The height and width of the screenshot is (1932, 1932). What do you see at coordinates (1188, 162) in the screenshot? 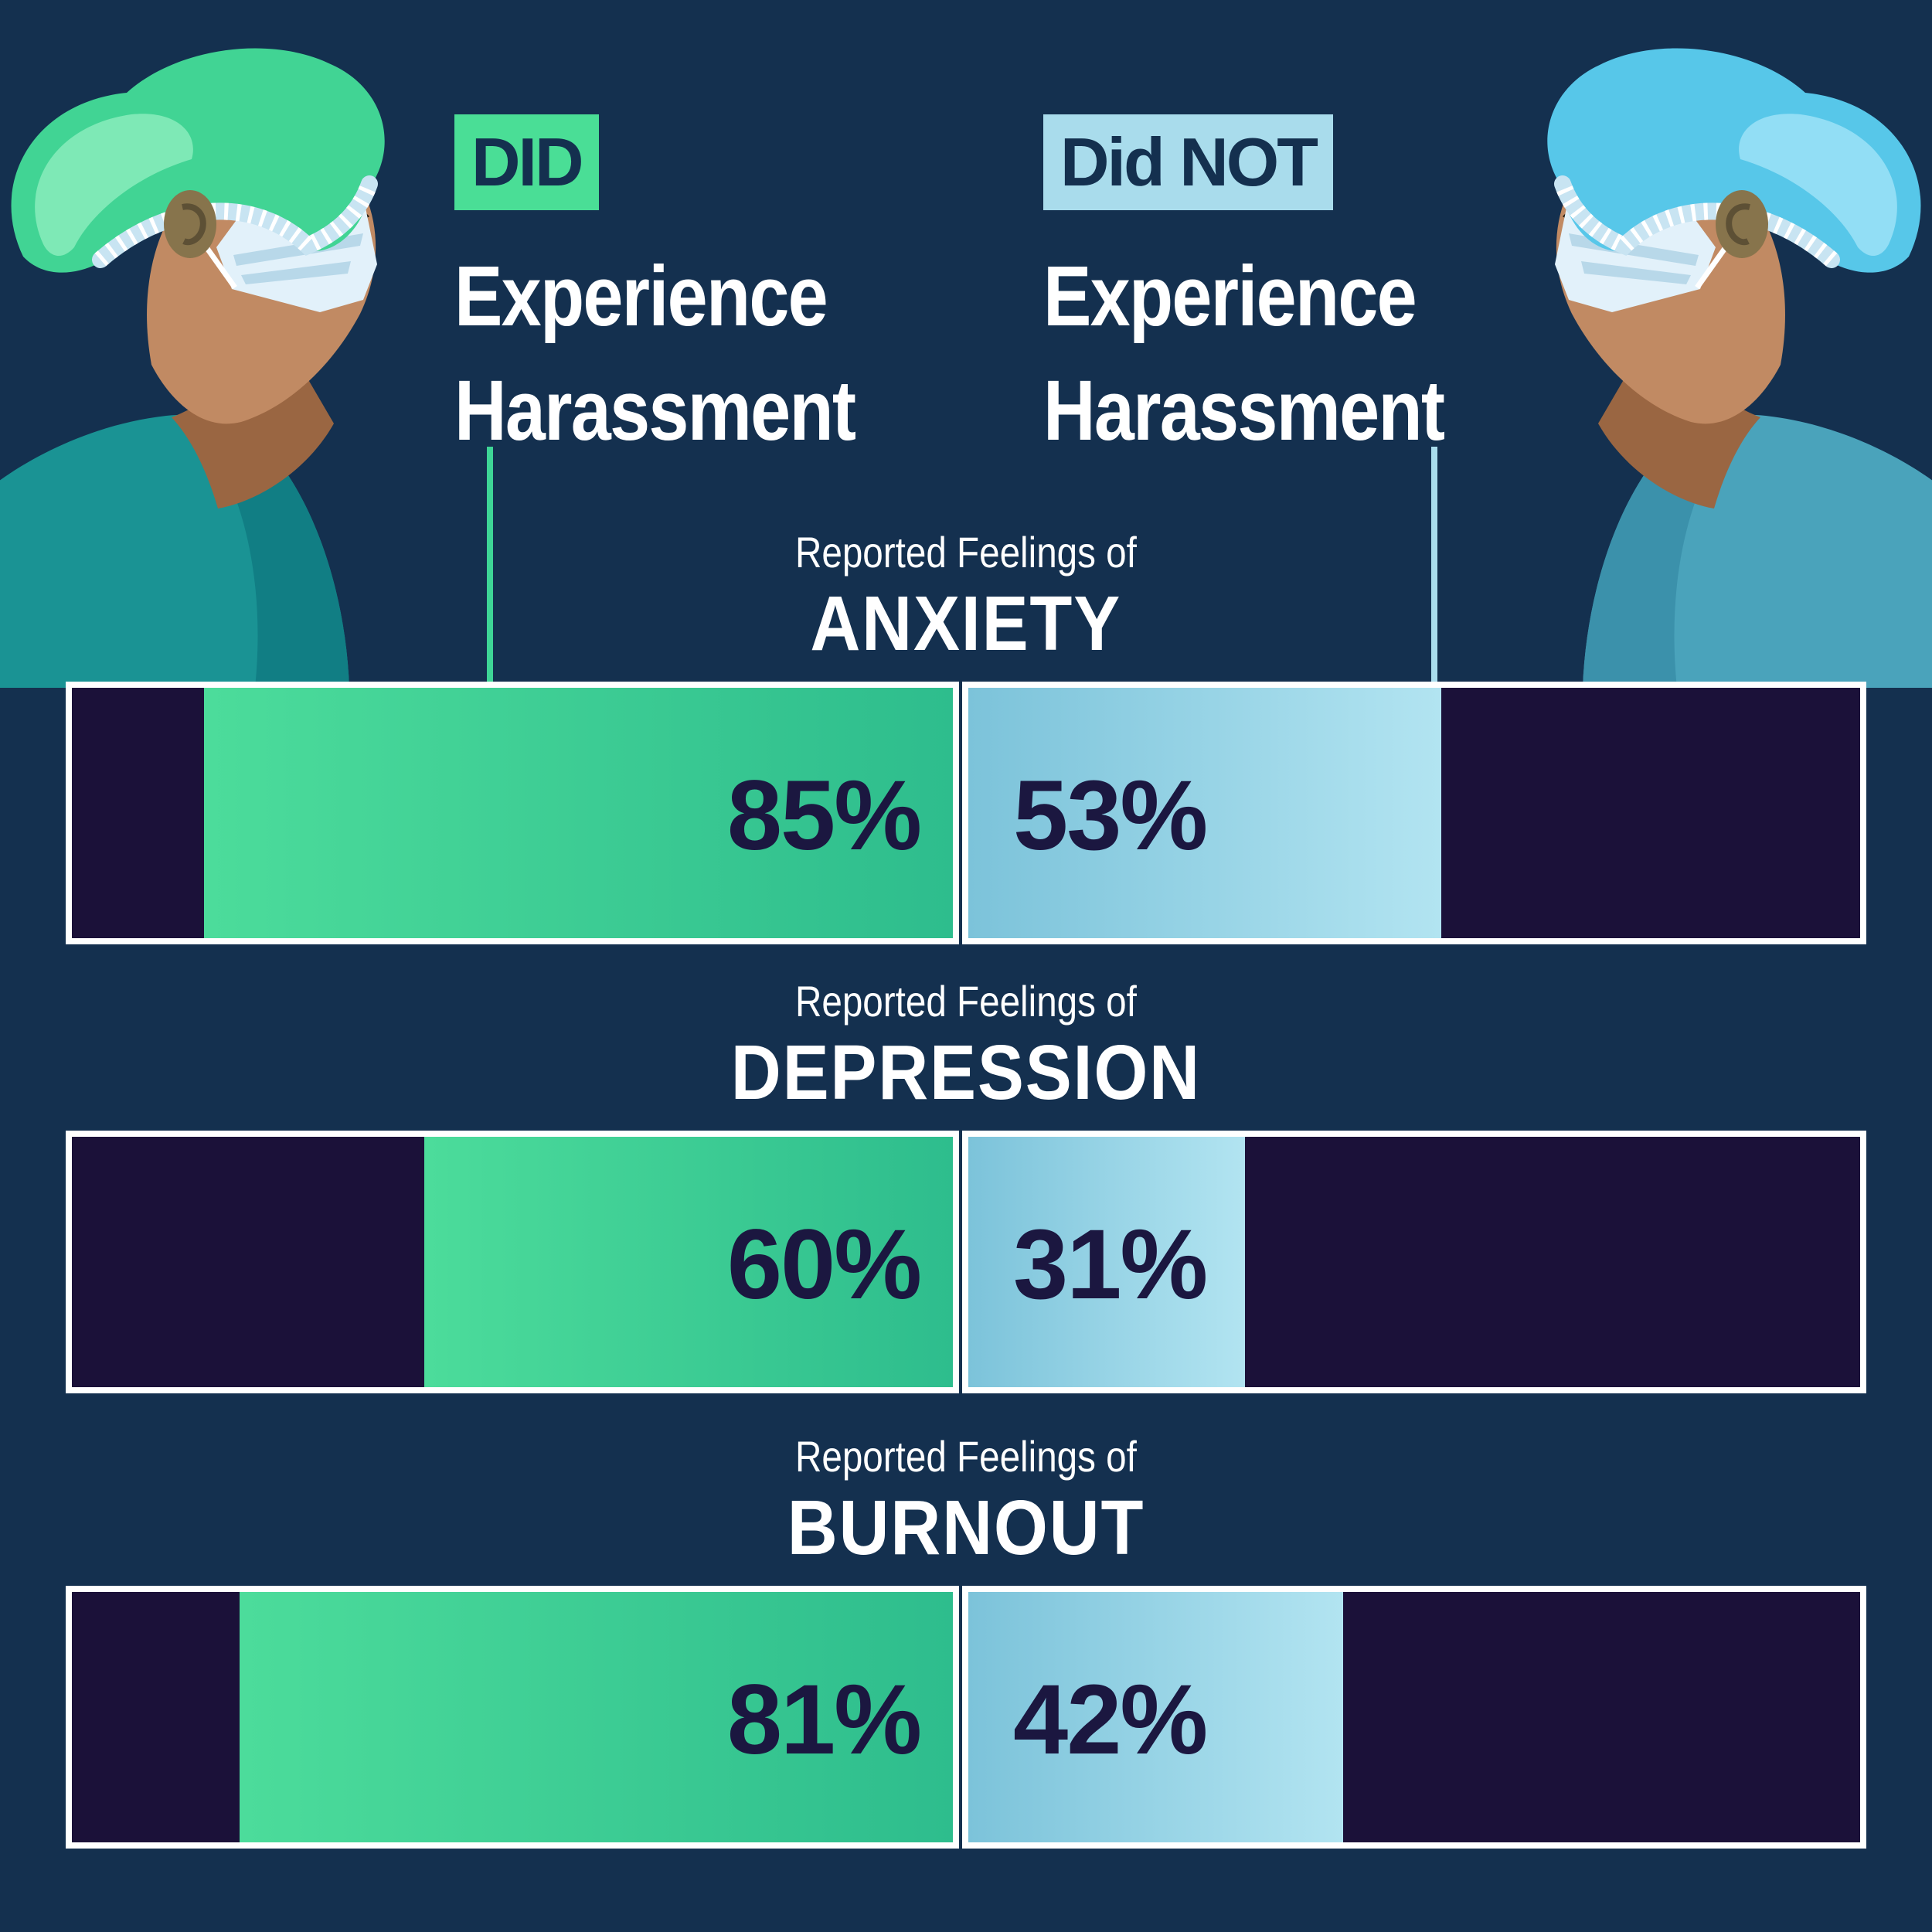
I see `did-not-chip: Did NOT` at bounding box center [1188, 162].